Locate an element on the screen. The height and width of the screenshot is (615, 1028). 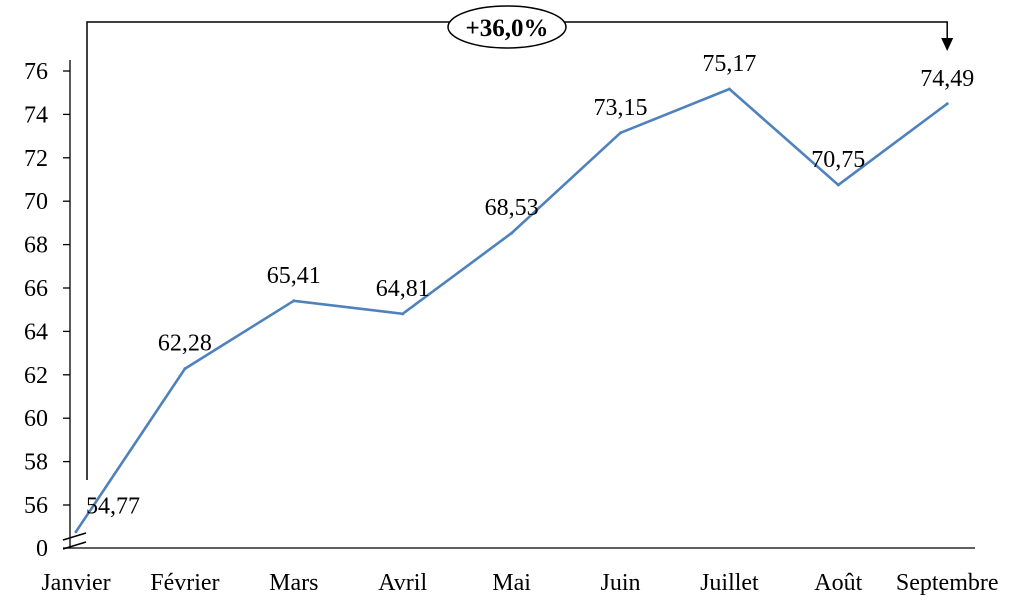
data-label: 70,75 is located at coordinates (838, 160).